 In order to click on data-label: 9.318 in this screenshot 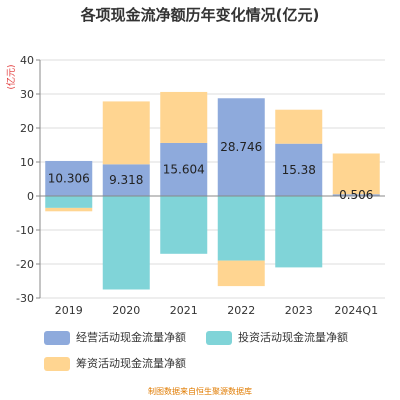, I will do `click(126, 180)`.